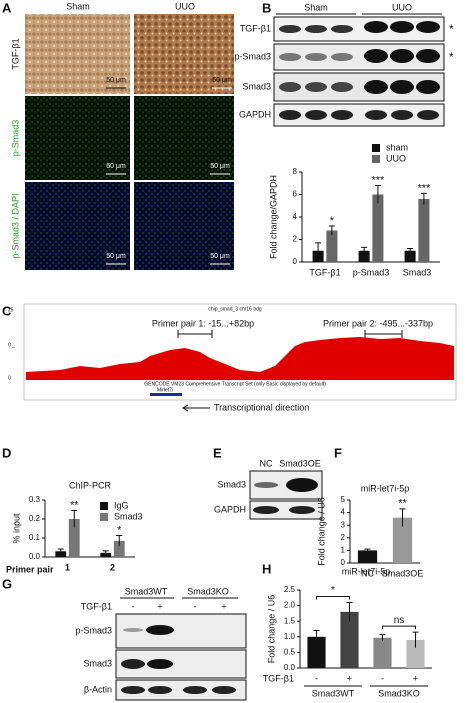 This screenshot has height=703, width=474. I want to click on y-tick-label: 8, so click(295, 171).